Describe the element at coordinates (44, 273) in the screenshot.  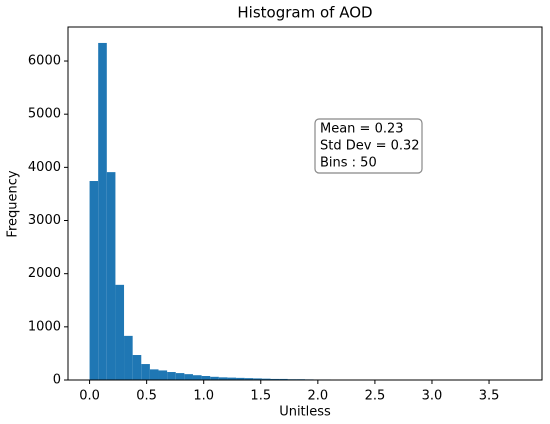
I see `y-tick-label: 2000` at that location.